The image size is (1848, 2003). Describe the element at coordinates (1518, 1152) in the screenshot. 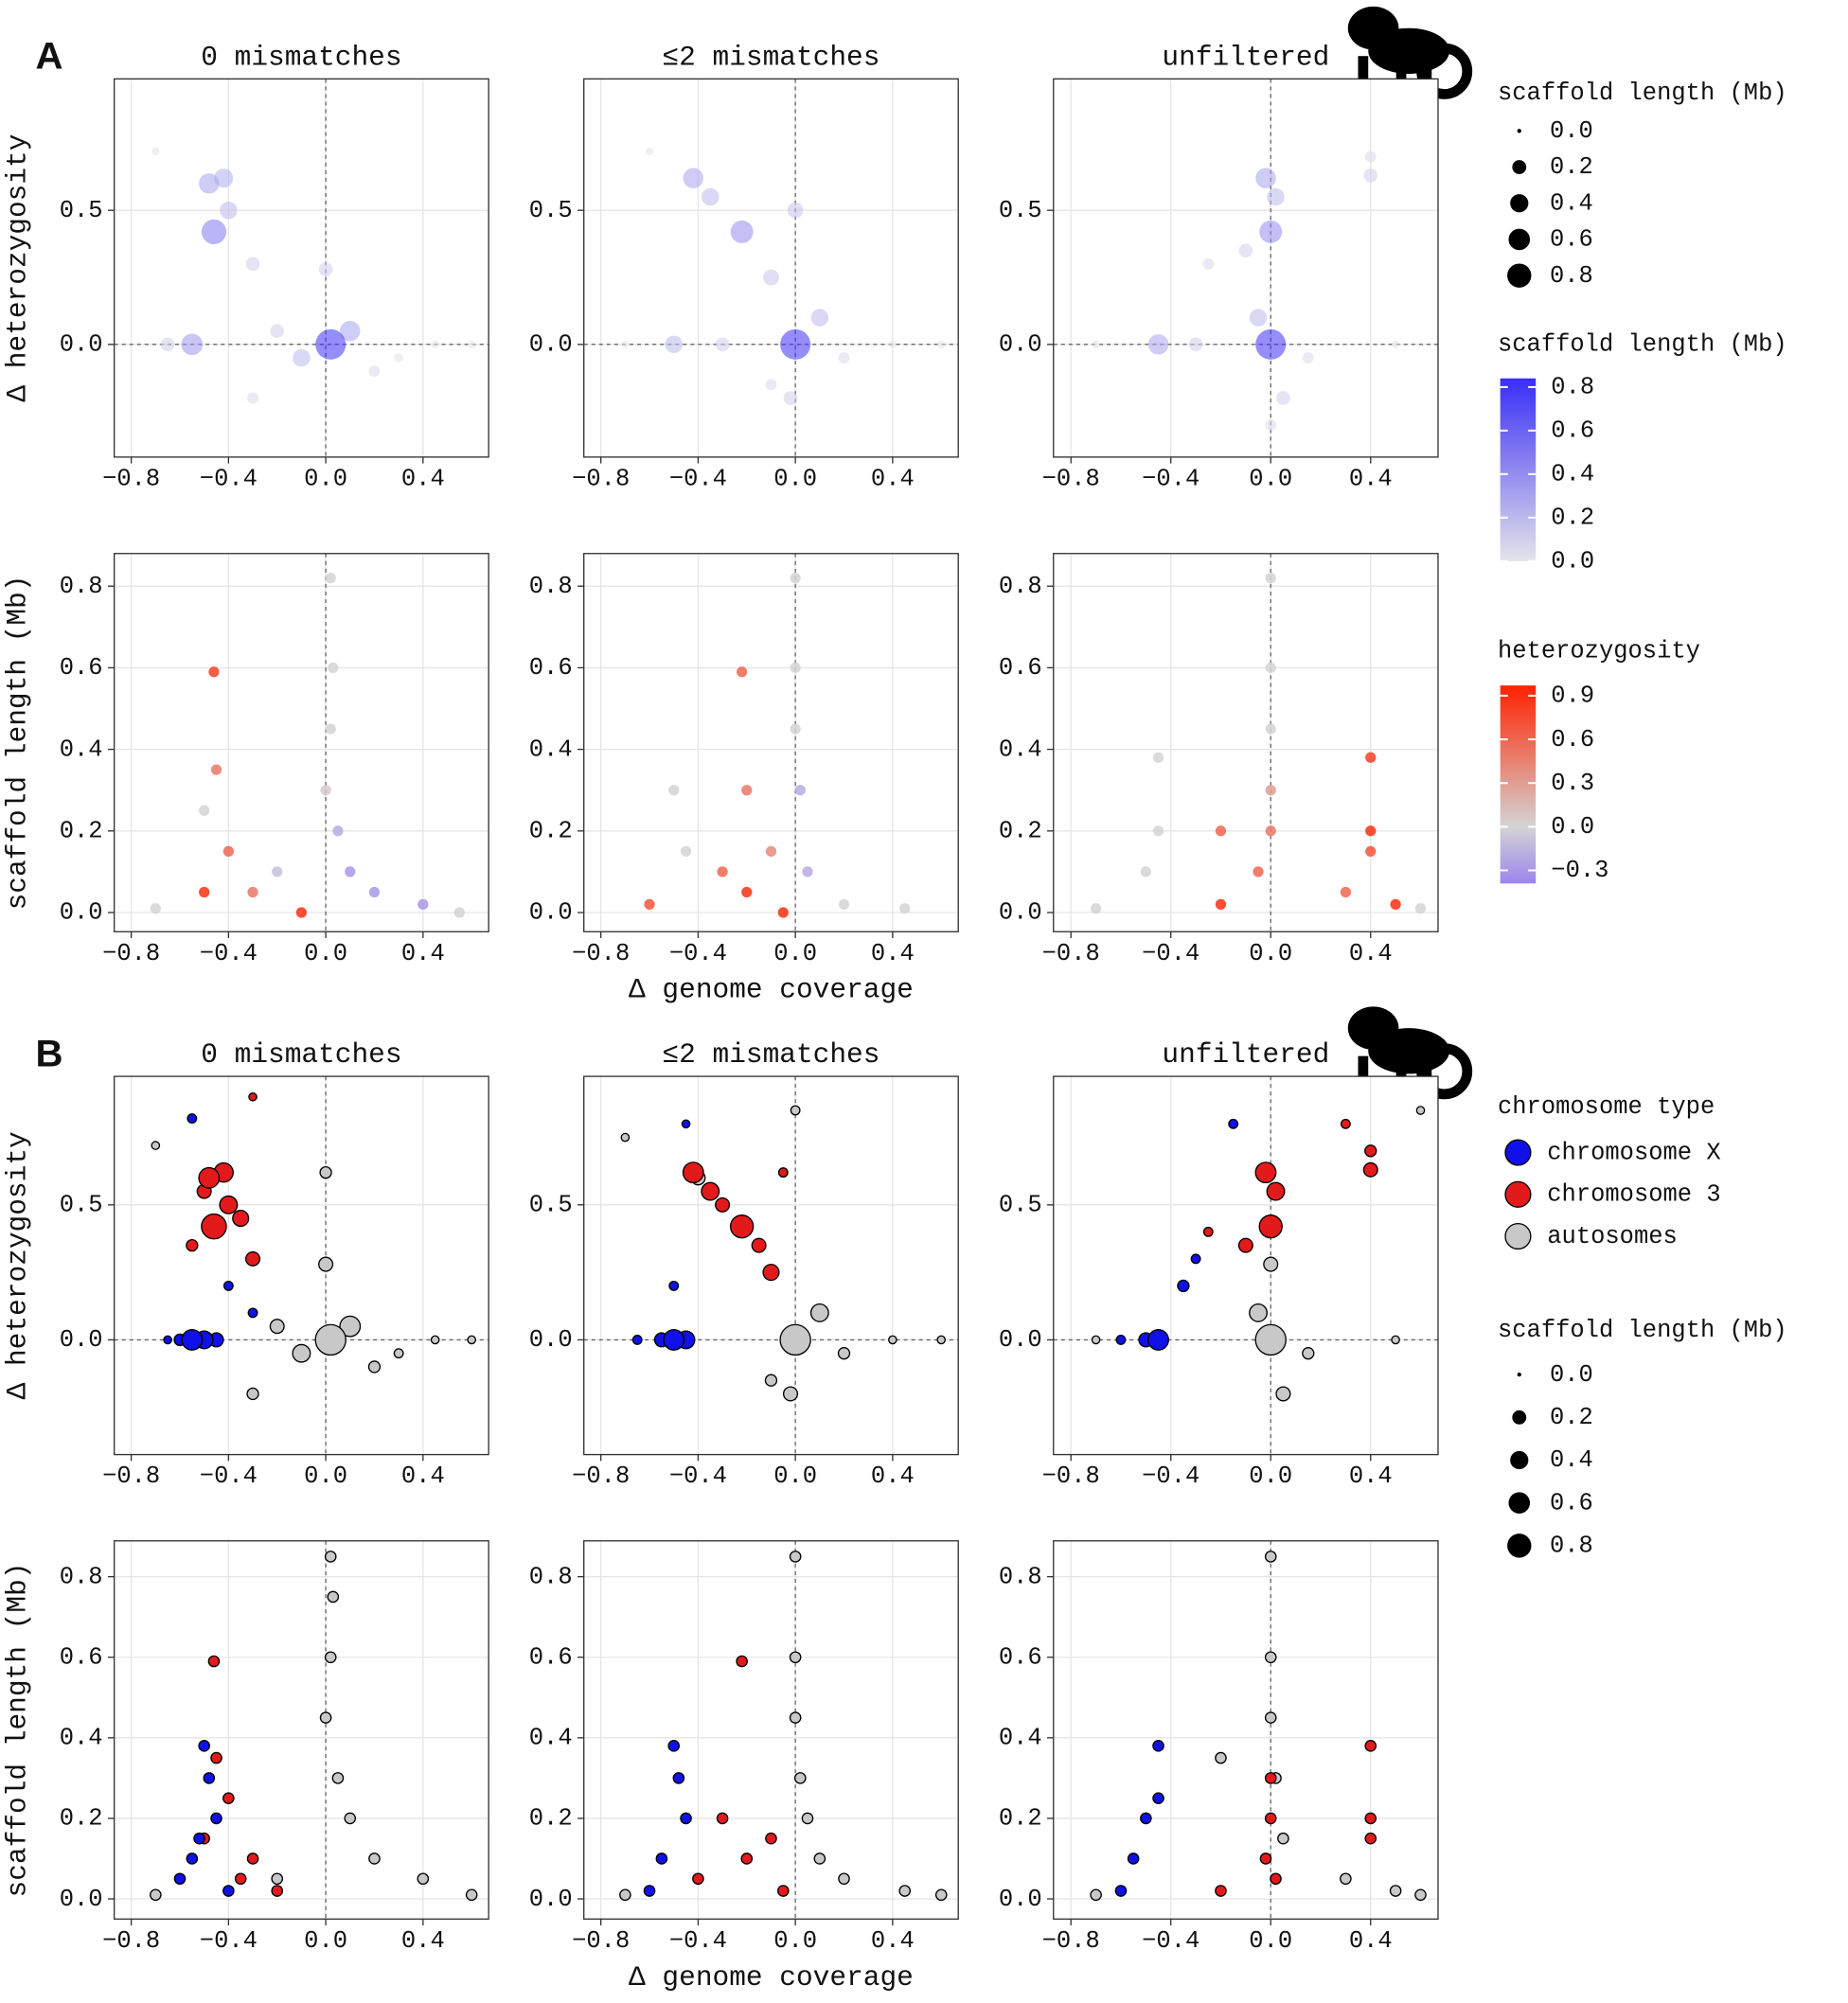

I see `legend-swatch` at that location.